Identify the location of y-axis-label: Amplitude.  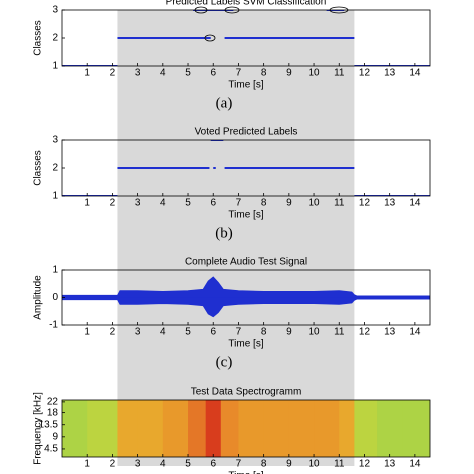
(38, 297).